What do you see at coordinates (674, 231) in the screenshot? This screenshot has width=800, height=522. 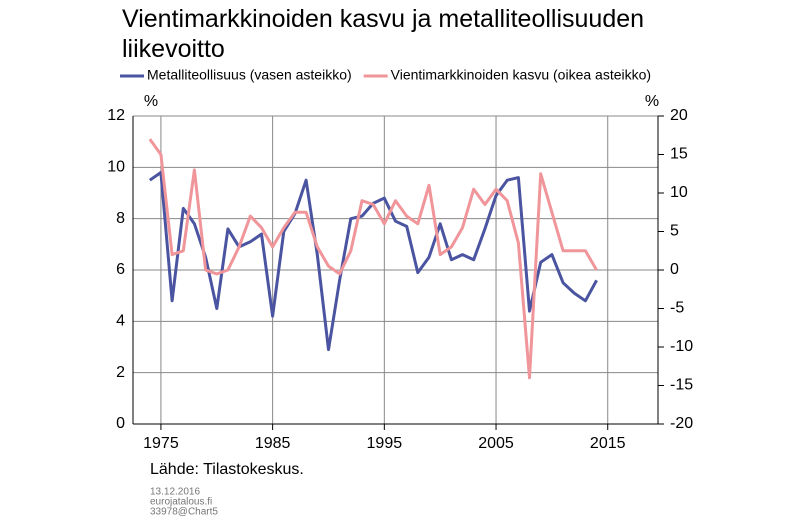 I see `y2-tick-label: 5` at bounding box center [674, 231].